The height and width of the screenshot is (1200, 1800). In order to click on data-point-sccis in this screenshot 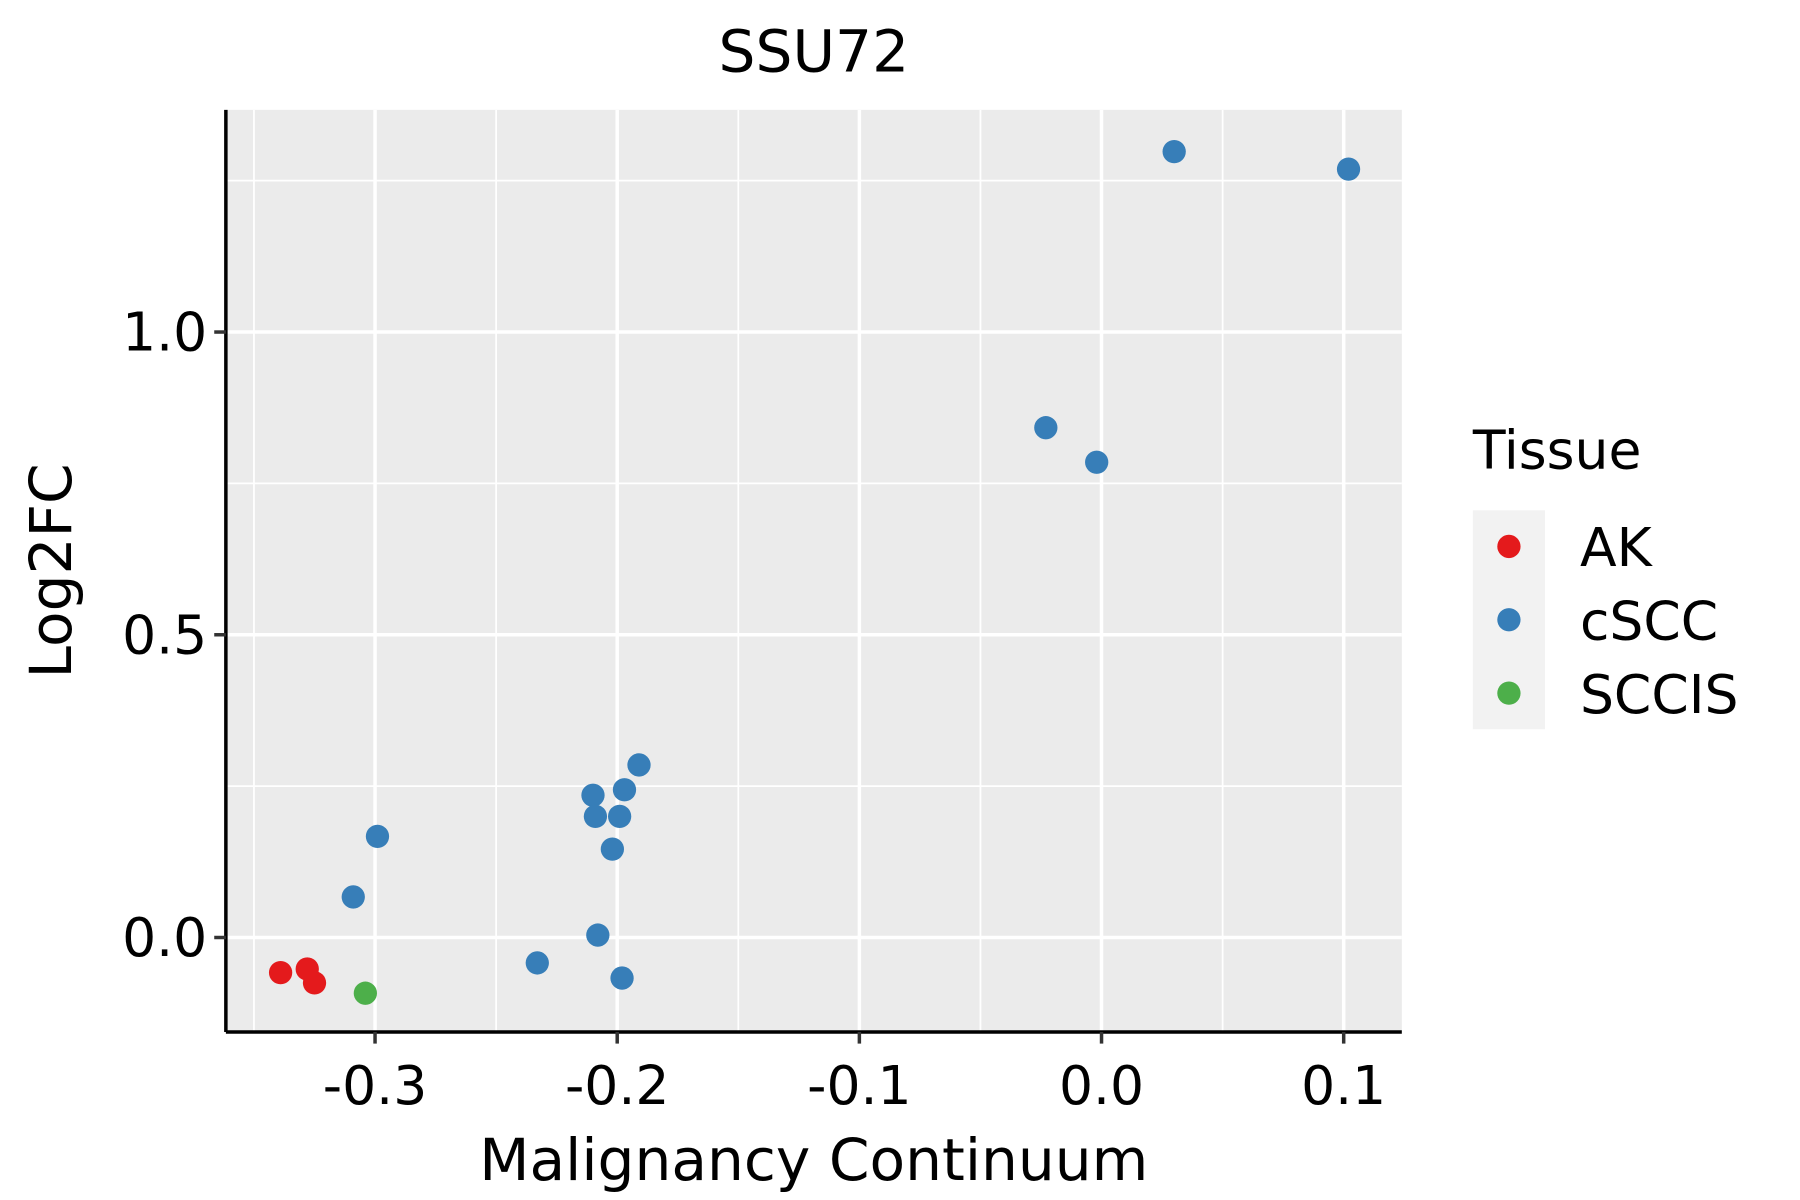, I will do `click(365, 993)`.